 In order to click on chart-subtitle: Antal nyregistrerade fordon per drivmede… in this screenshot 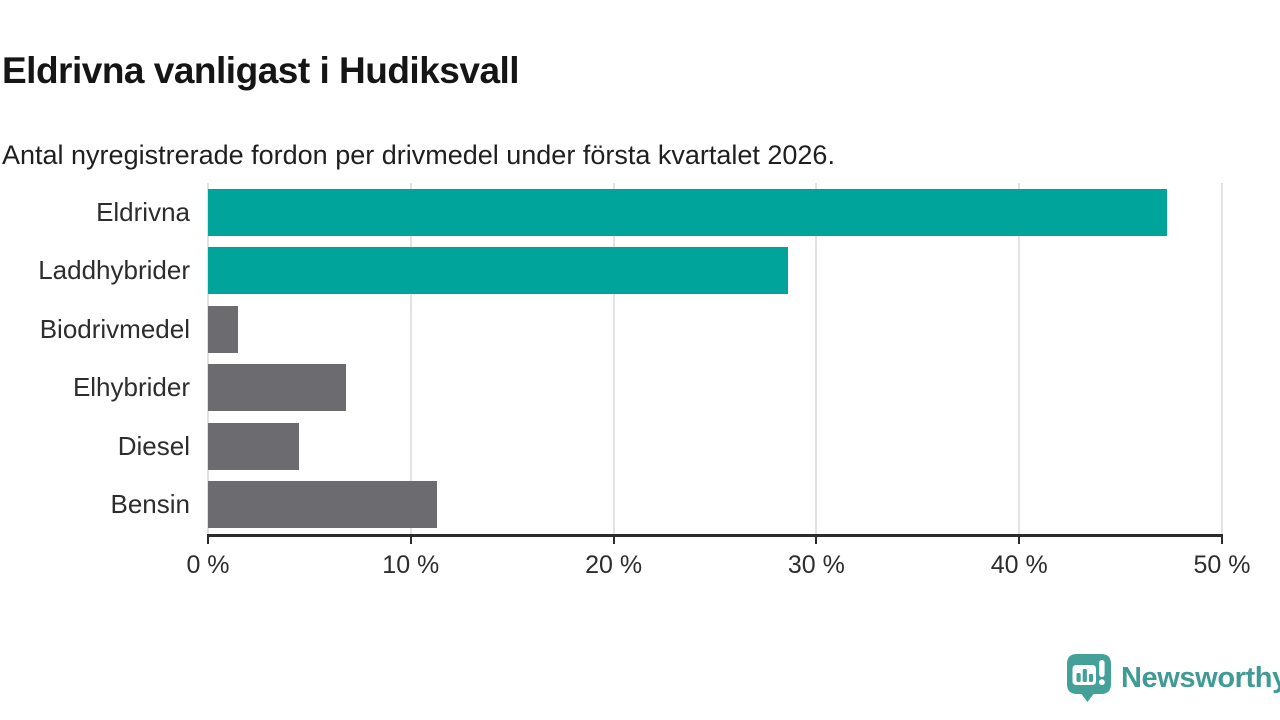, I will do `click(418, 155)`.